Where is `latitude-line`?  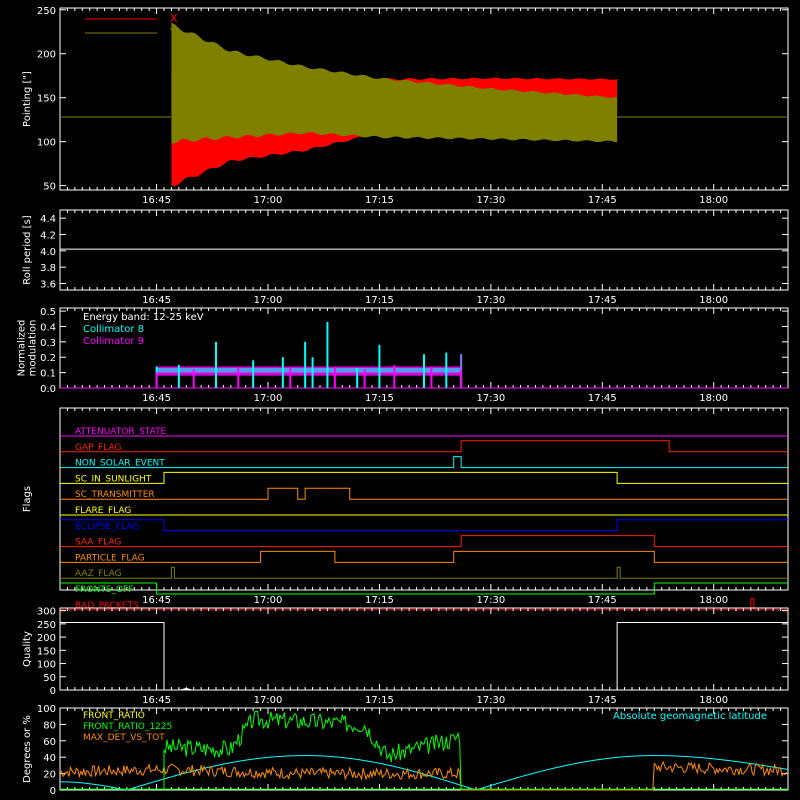 latitude-line is located at coordinates (424, 773).